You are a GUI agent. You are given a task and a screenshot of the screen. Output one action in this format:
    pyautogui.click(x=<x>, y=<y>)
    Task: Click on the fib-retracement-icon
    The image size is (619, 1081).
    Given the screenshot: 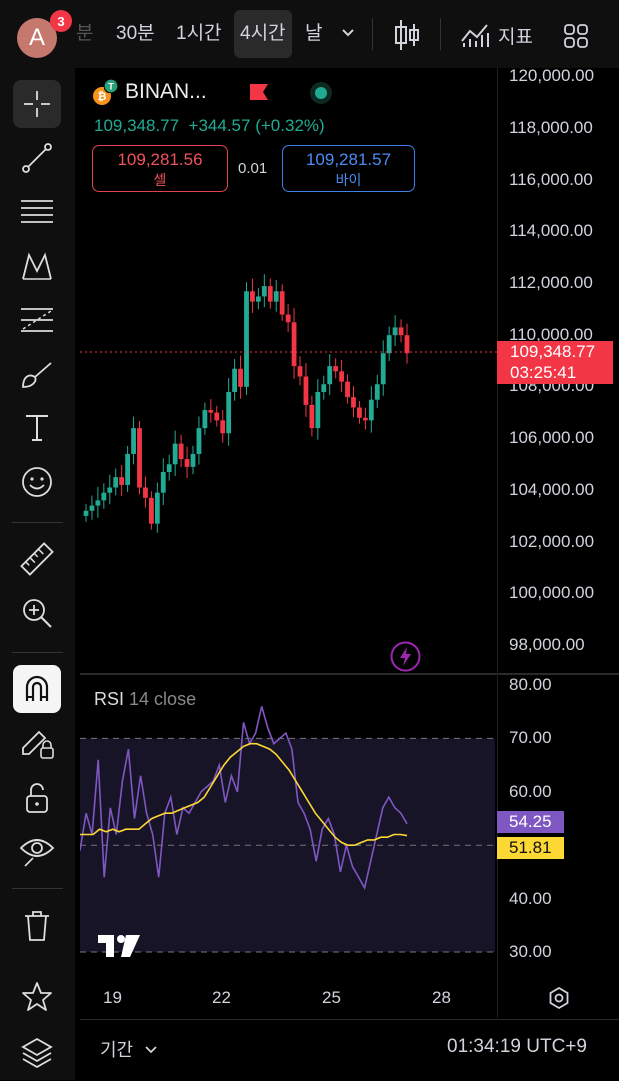 What is the action you would take?
    pyautogui.click(x=37, y=212)
    